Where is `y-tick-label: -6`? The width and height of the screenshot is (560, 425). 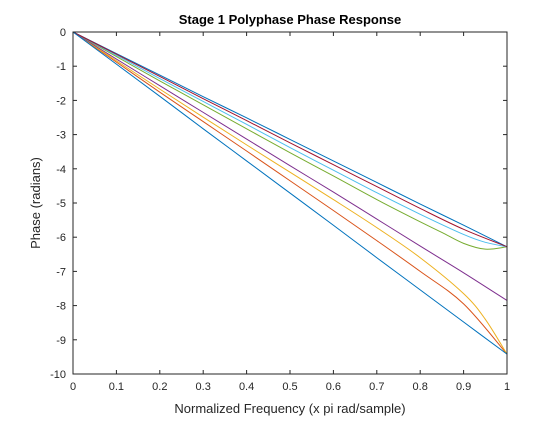
y-tick-label: -6 is located at coordinates (61, 238).